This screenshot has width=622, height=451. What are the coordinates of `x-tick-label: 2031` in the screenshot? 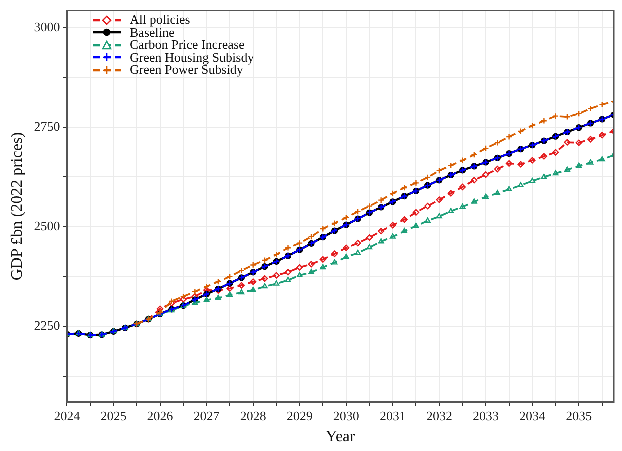 It's located at (393, 416).